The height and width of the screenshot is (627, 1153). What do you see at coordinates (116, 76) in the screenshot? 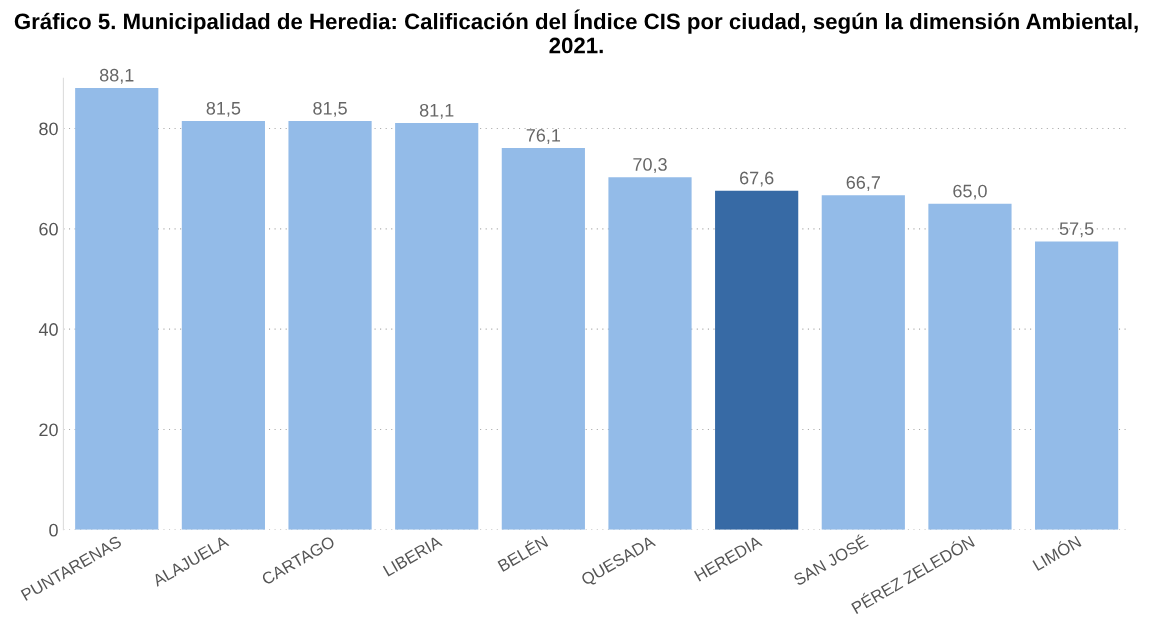
I see `data-label: 88,1` at bounding box center [116, 76].